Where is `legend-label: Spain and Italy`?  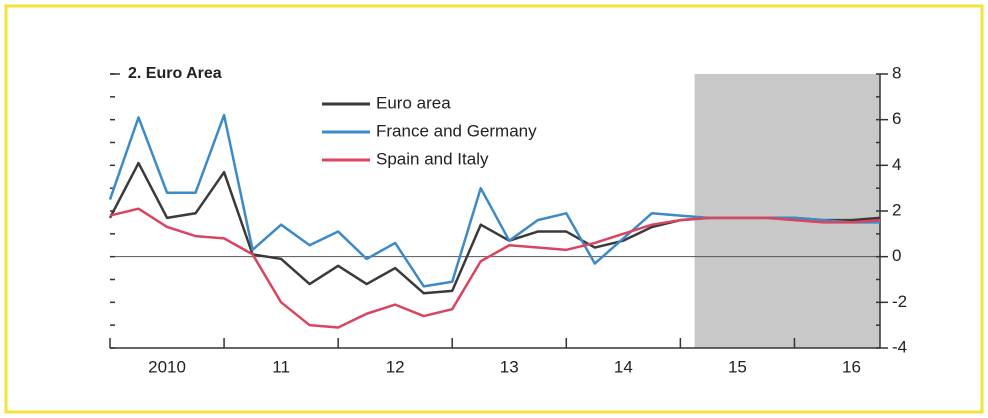 legend-label: Spain and Italy is located at coordinates (432, 158).